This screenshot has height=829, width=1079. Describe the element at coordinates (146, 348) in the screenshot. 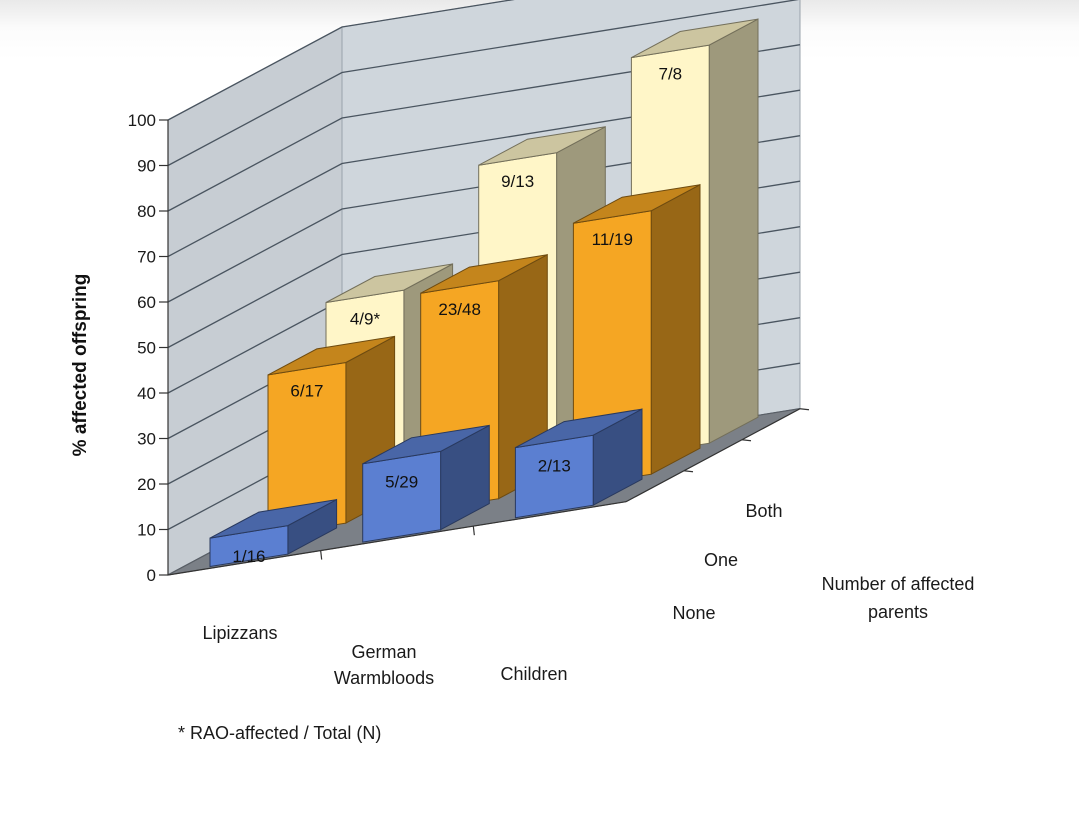

I see `y-tick-label: 50` at that location.